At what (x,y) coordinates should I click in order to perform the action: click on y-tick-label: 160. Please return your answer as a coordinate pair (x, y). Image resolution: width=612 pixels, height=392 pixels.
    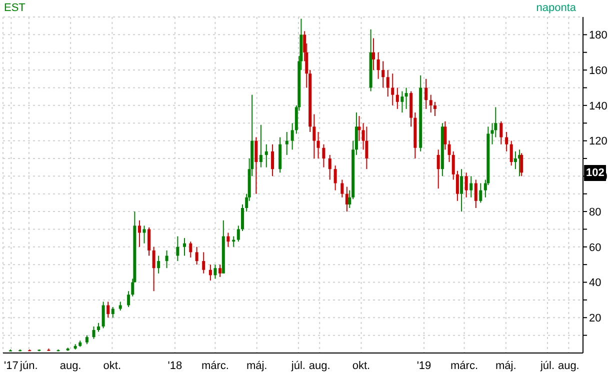
    Looking at the image, I should click on (598, 70).